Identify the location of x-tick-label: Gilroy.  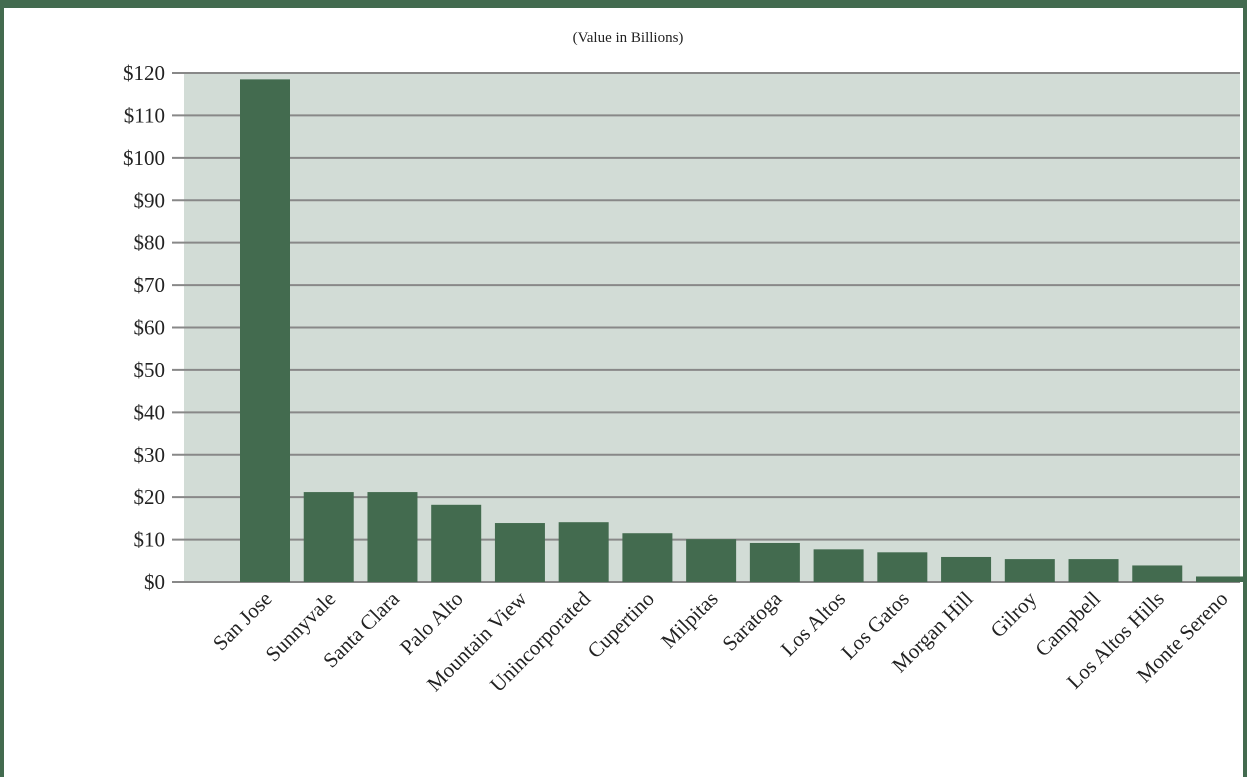
(1014, 614).